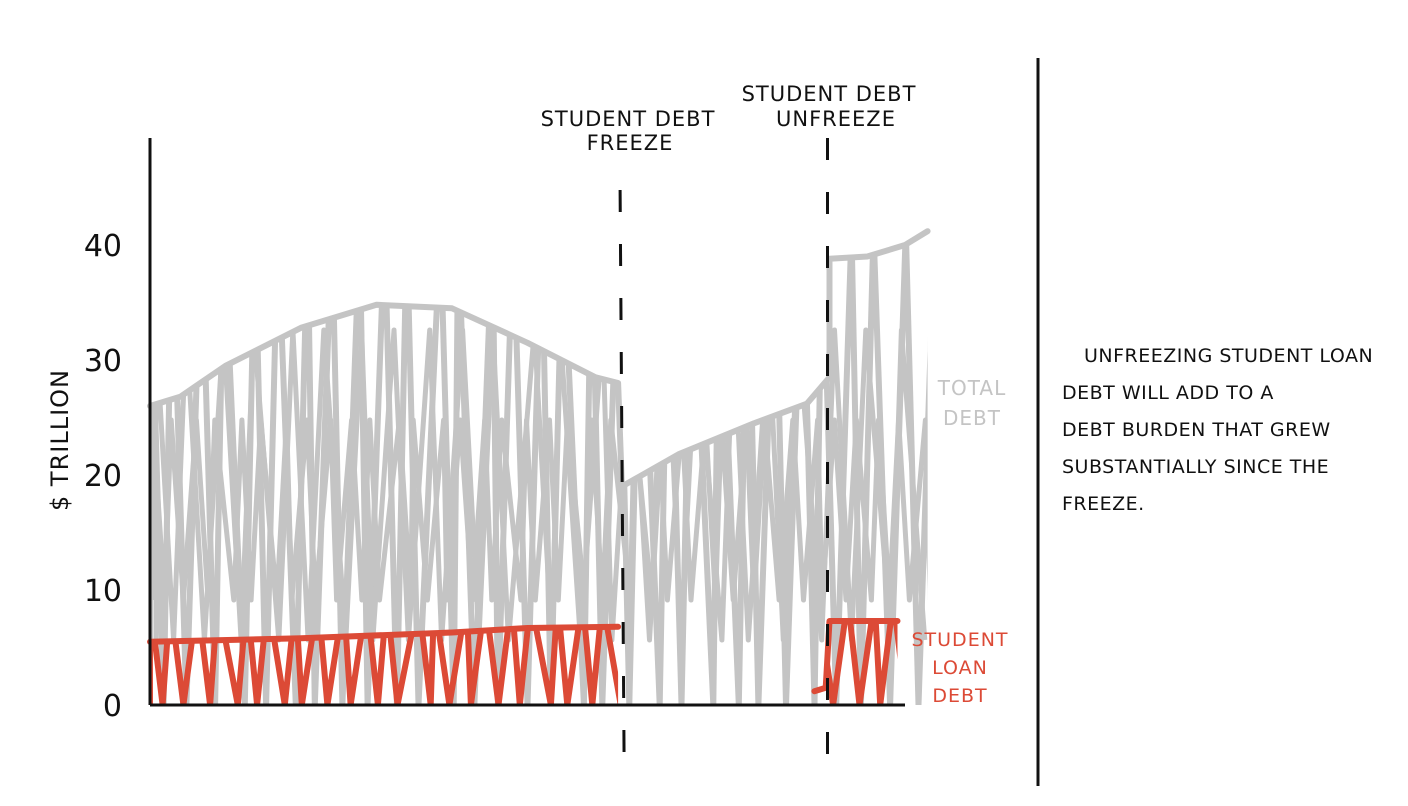 Image resolution: width=1408 pixels, height=806 pixels. I want to click on note-line: UNFREEZING STUDENT LOAN, so click(1229, 356).